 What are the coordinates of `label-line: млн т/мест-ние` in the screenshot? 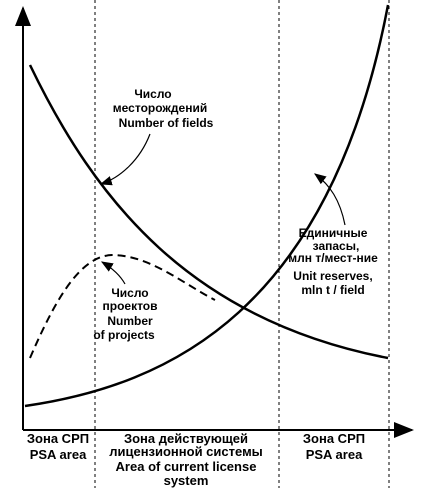 It's located at (333, 258).